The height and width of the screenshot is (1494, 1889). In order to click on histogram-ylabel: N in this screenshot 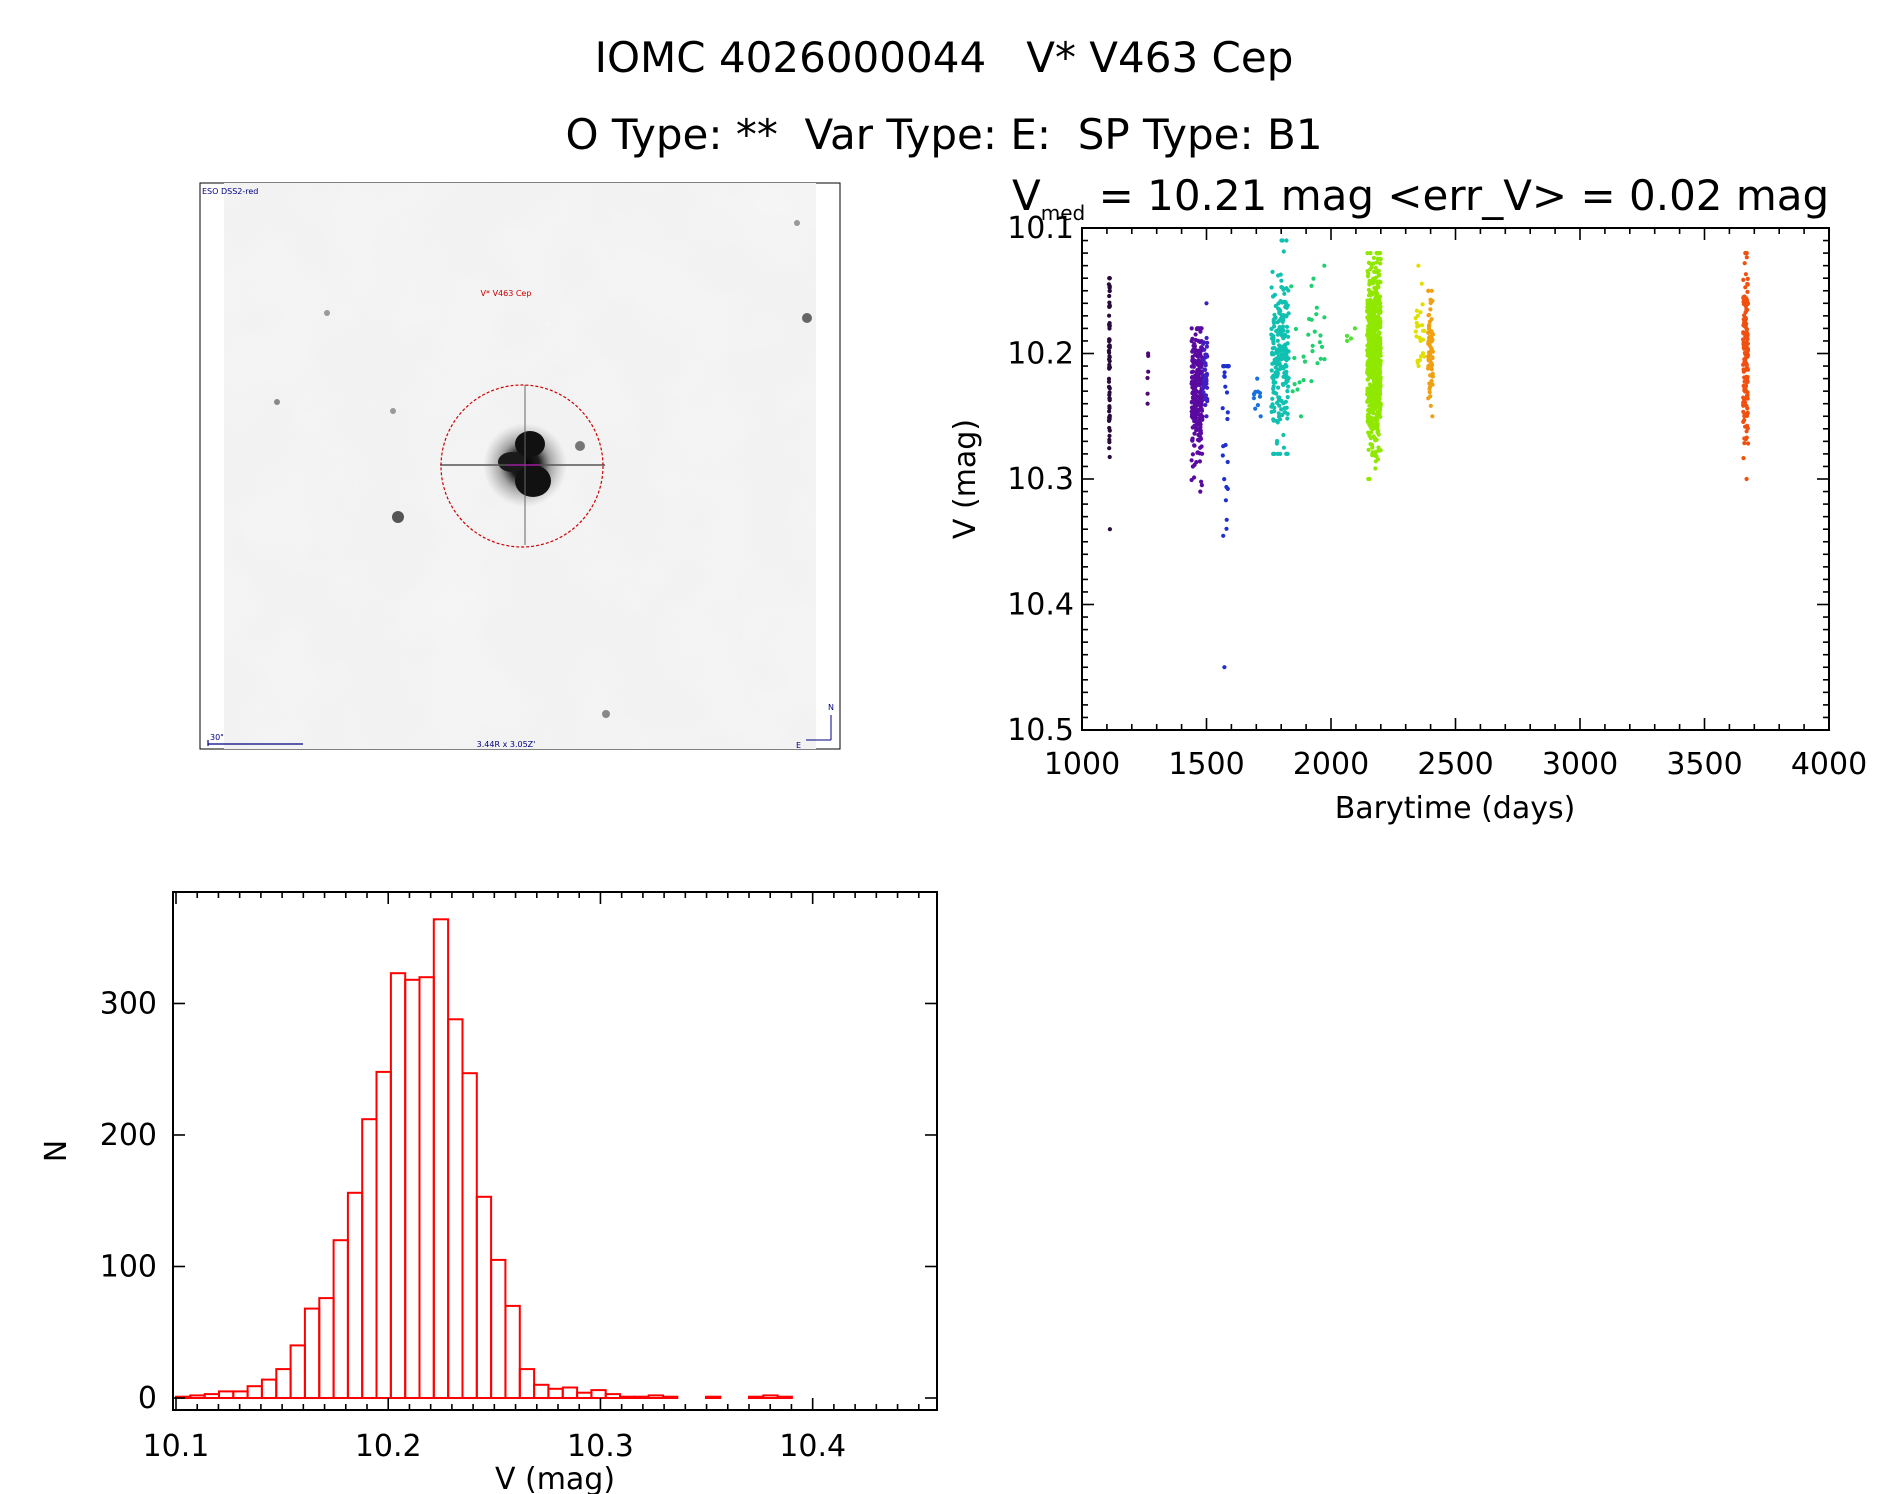, I will do `click(56, 1151)`.